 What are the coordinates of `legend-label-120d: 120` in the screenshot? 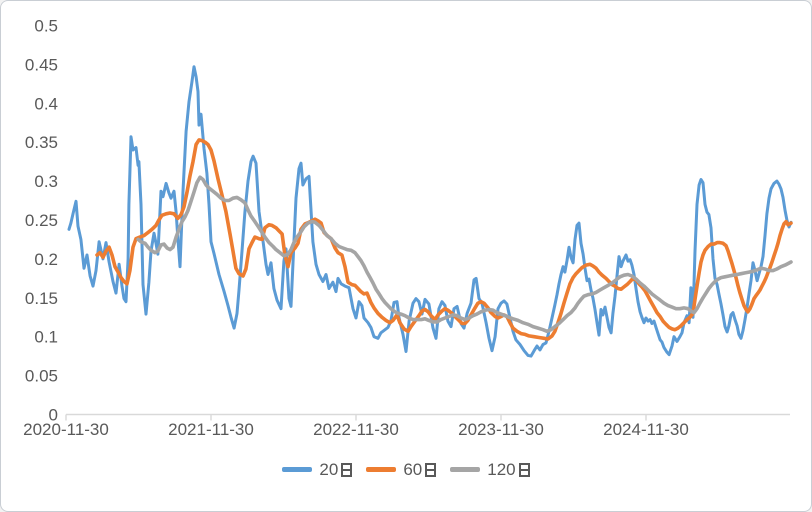 It's located at (508, 469).